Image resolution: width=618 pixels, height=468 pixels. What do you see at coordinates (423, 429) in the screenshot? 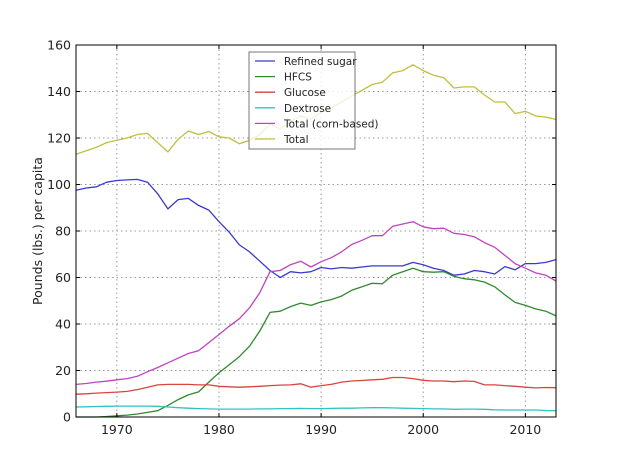
I see `x-tick-label: 2000` at bounding box center [423, 429].